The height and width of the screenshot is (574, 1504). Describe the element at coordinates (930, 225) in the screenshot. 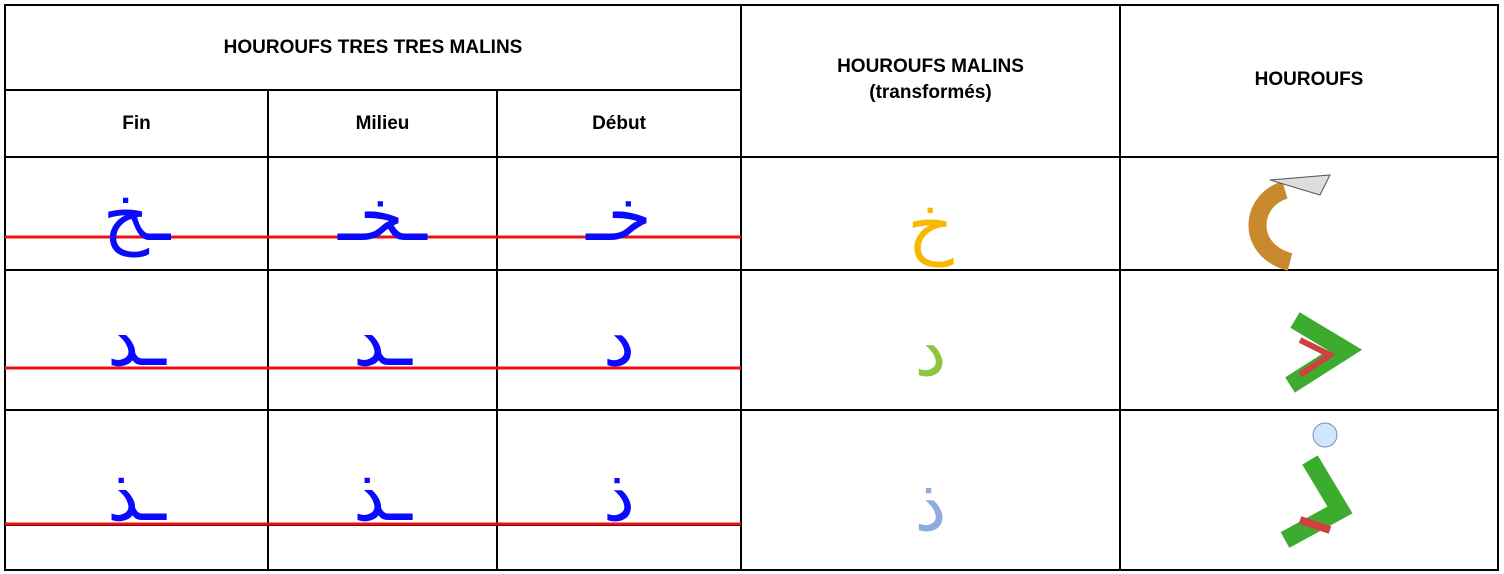

I see `letter-transformed: خ` at that location.